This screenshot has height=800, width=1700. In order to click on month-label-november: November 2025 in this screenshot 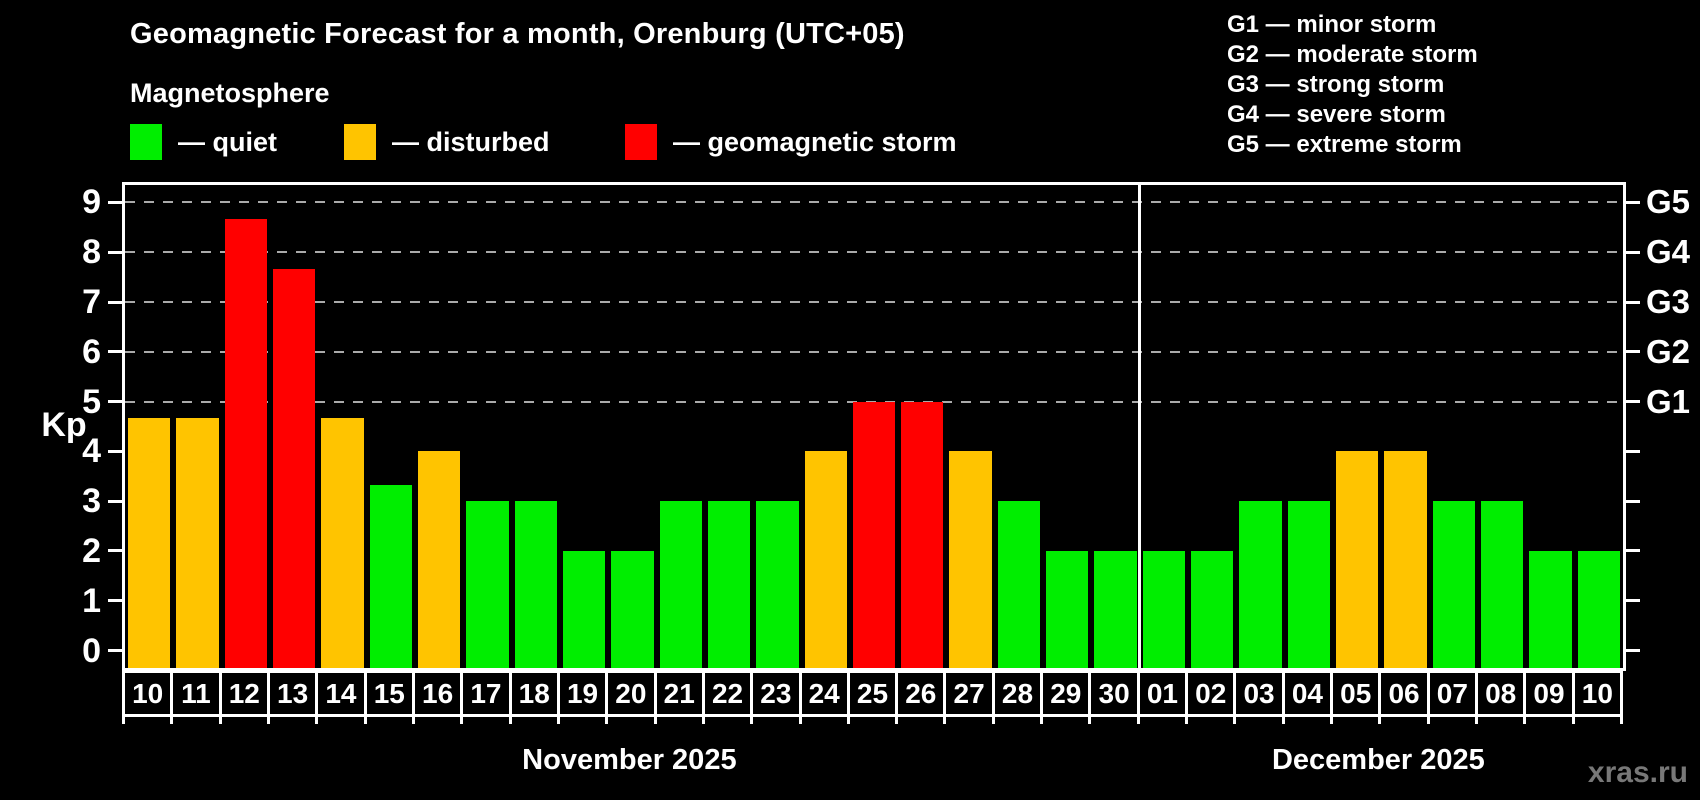, I will do `click(629, 760)`.